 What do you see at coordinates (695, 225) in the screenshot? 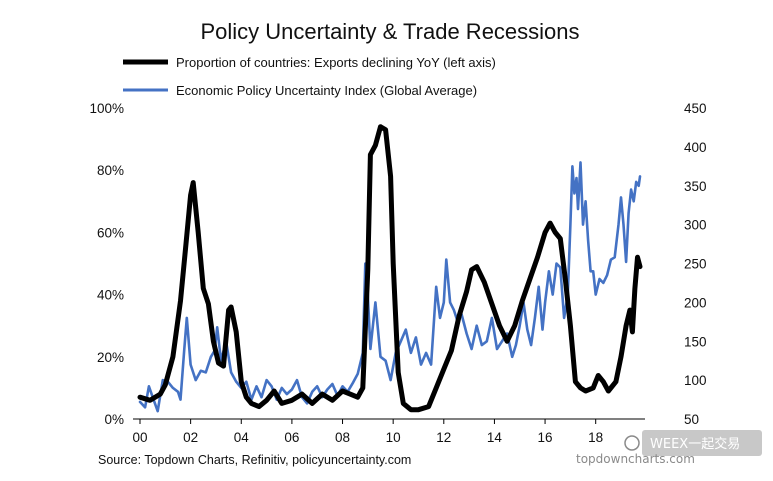
I see `right-tick-label: 300` at bounding box center [695, 225].